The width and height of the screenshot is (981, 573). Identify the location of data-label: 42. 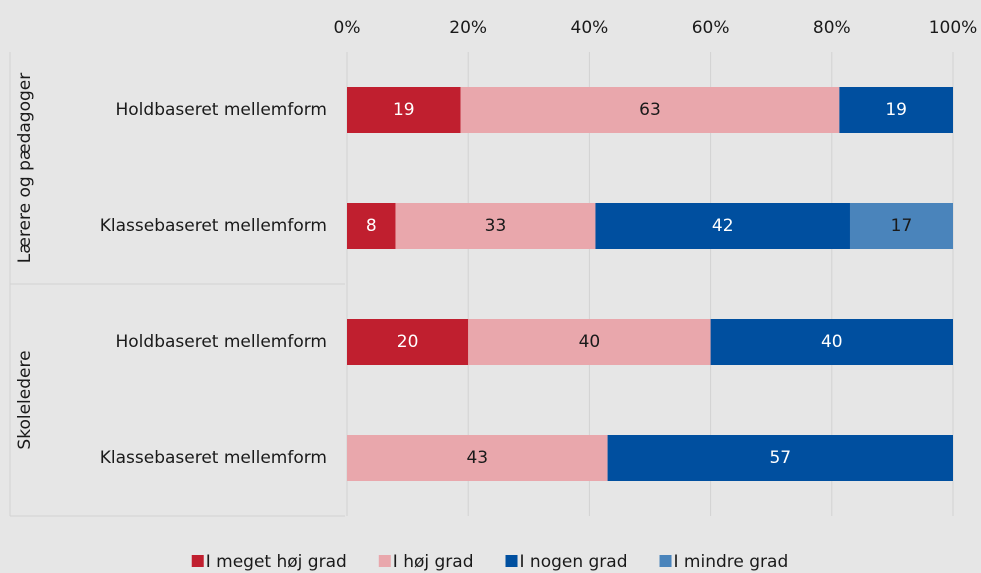
(723, 226).